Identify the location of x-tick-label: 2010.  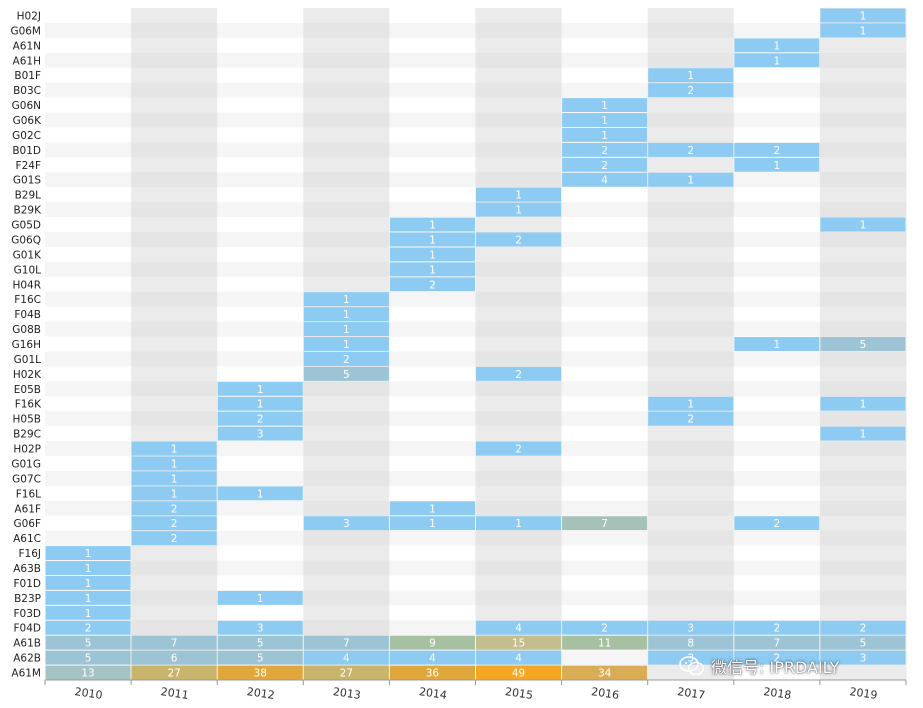
(89, 693).